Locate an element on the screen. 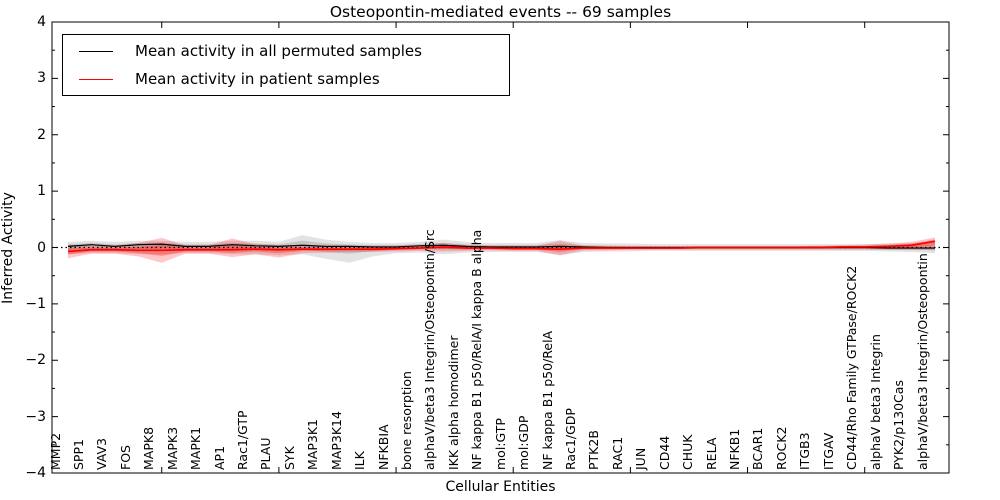  x-tick-label: NFKBIA is located at coordinates (383, 447).